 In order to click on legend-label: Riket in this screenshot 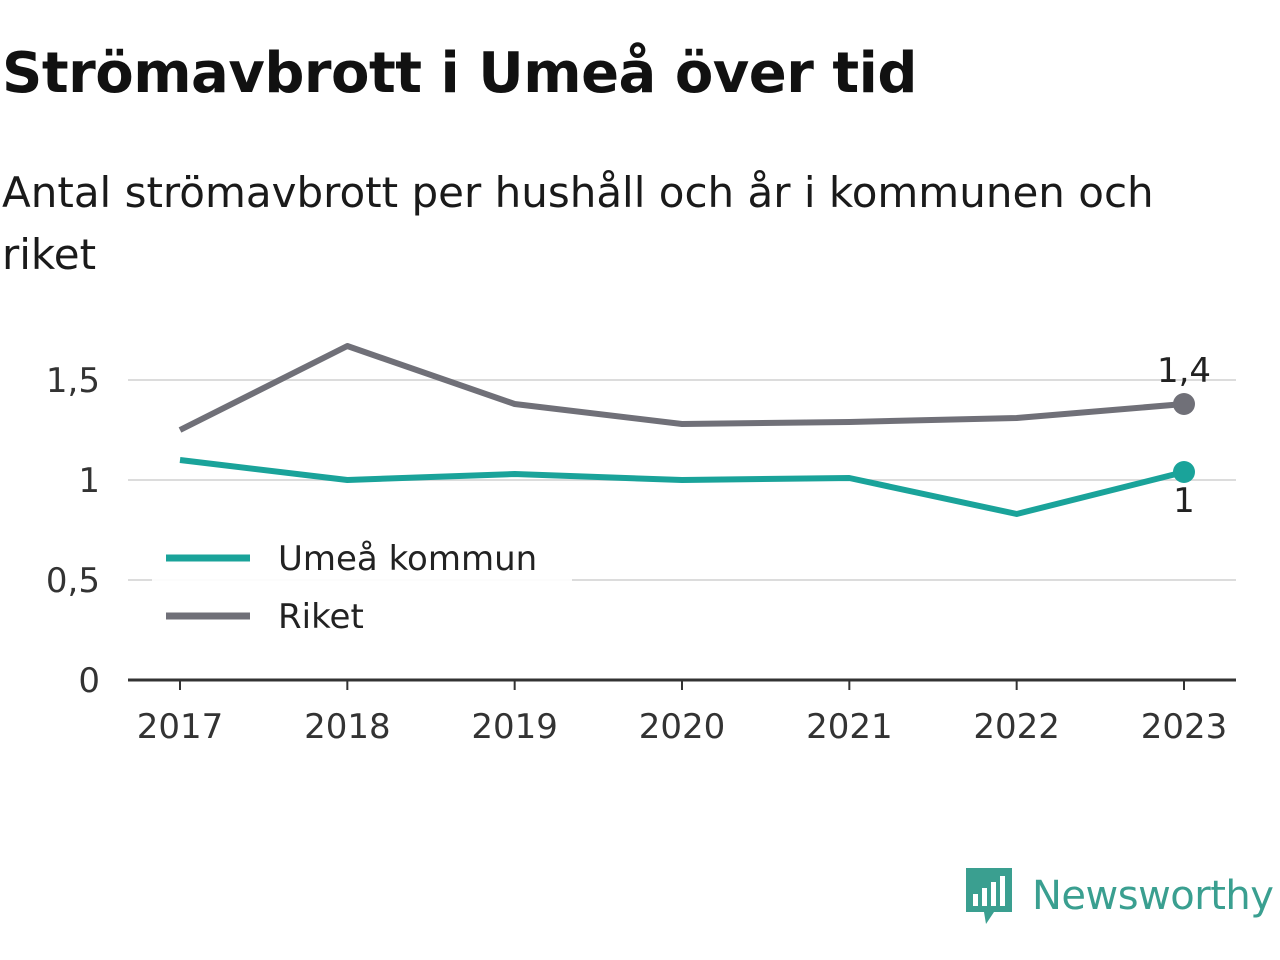, I will do `click(321, 617)`.